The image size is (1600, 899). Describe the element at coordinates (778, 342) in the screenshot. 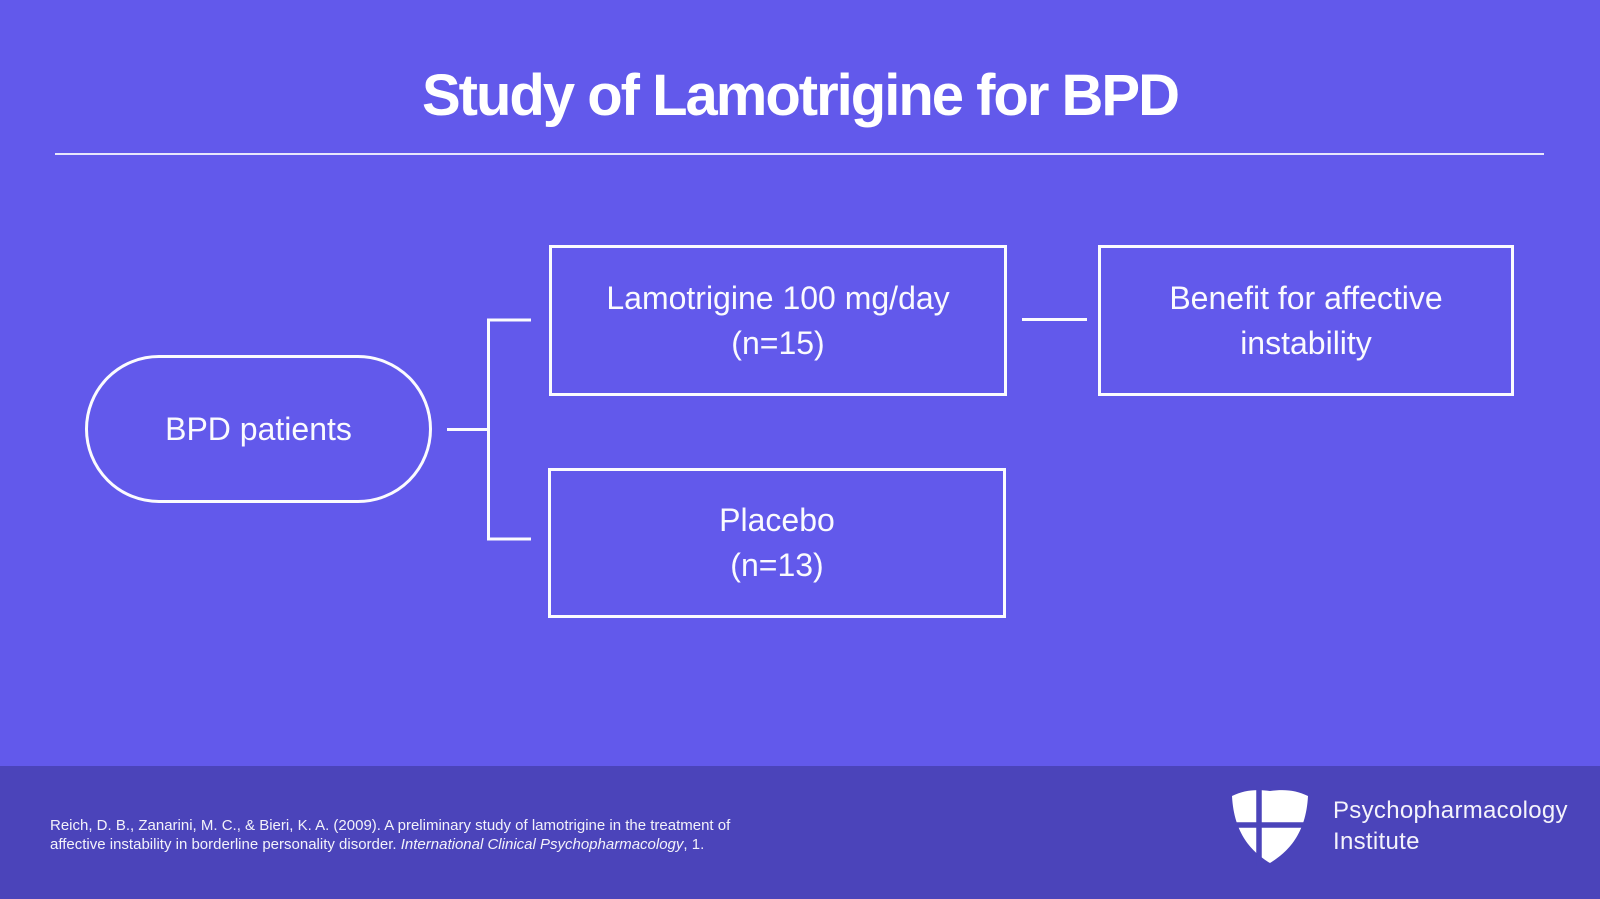

I see `node-lamotrigine-line2: (n=15)` at that location.